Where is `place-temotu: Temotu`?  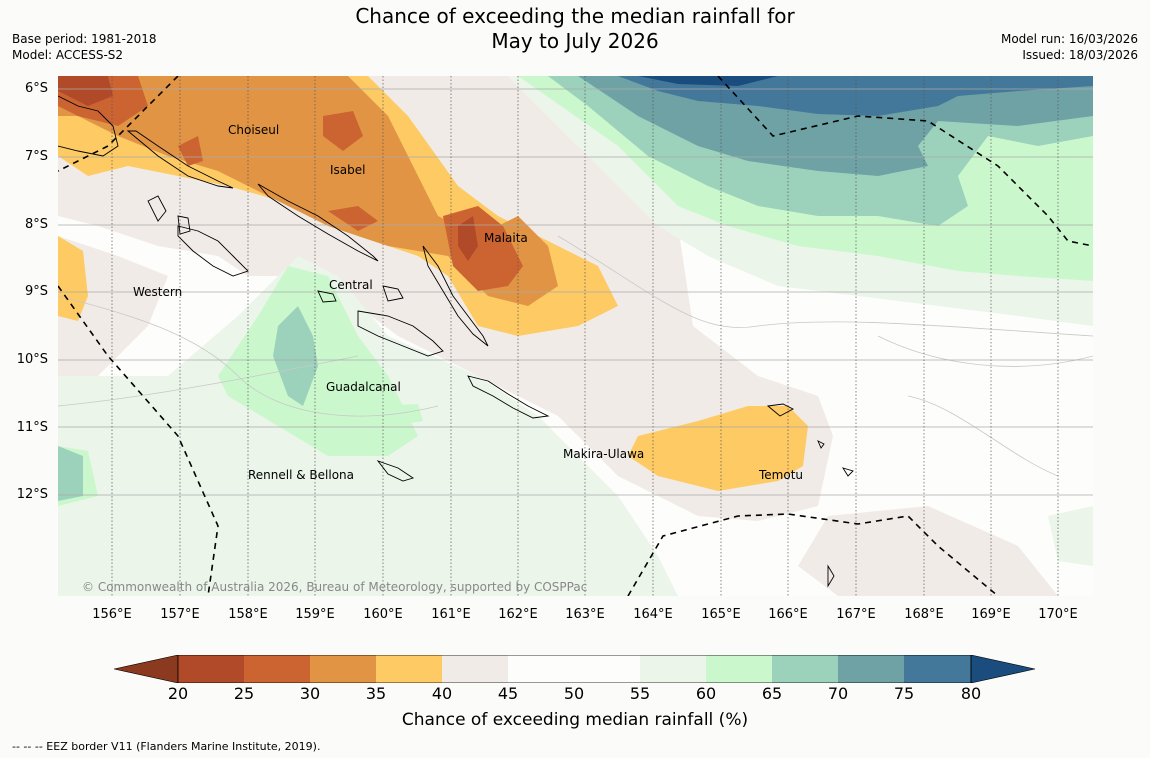
place-temotu: Temotu is located at coordinates (781, 475).